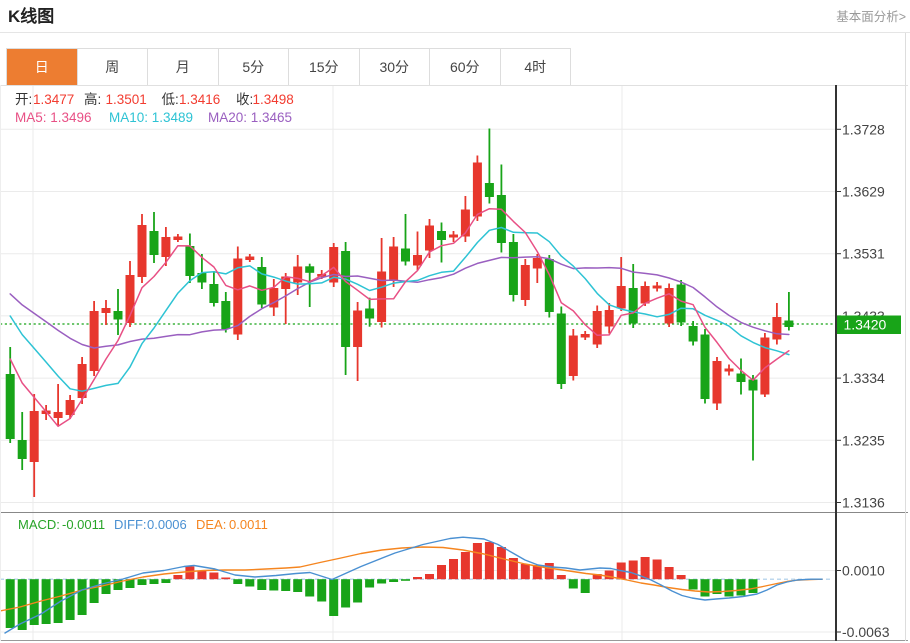  Describe the element at coordinates (151, 117) in the screenshot. I see `svg-text: MA10: 1.3489` at that location.